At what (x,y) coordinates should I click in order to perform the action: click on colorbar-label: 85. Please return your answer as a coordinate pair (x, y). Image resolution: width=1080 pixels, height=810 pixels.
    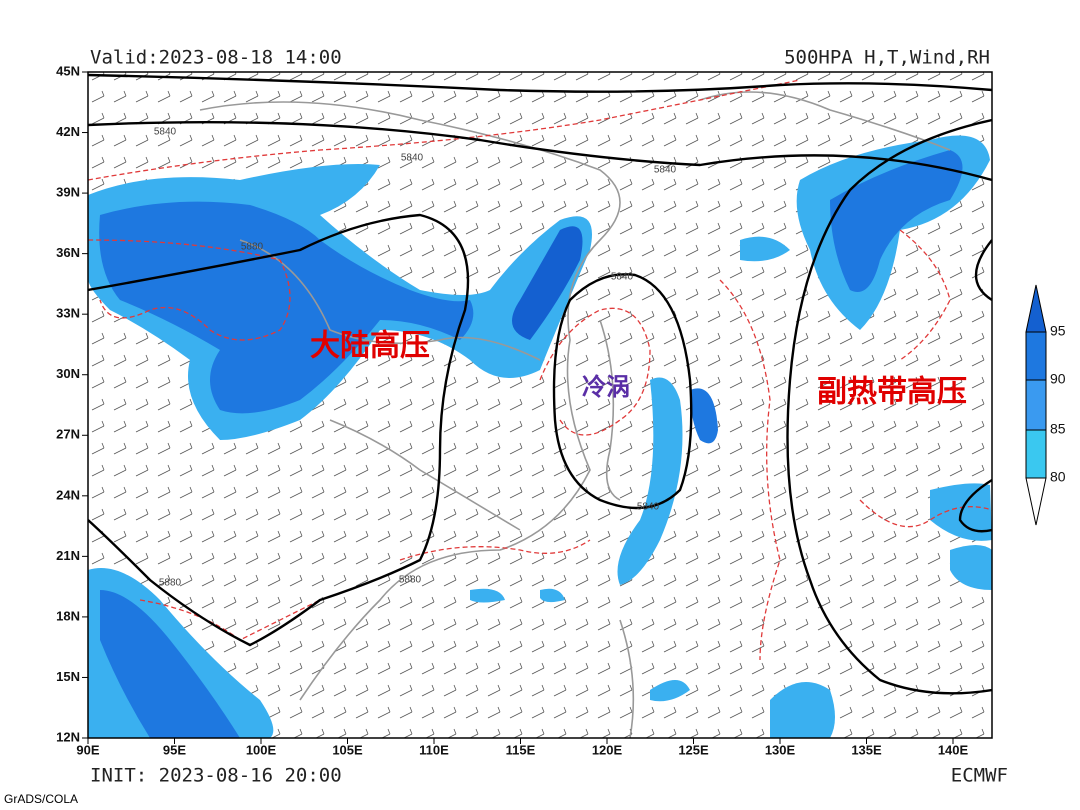
    Looking at the image, I should click on (1058, 429).